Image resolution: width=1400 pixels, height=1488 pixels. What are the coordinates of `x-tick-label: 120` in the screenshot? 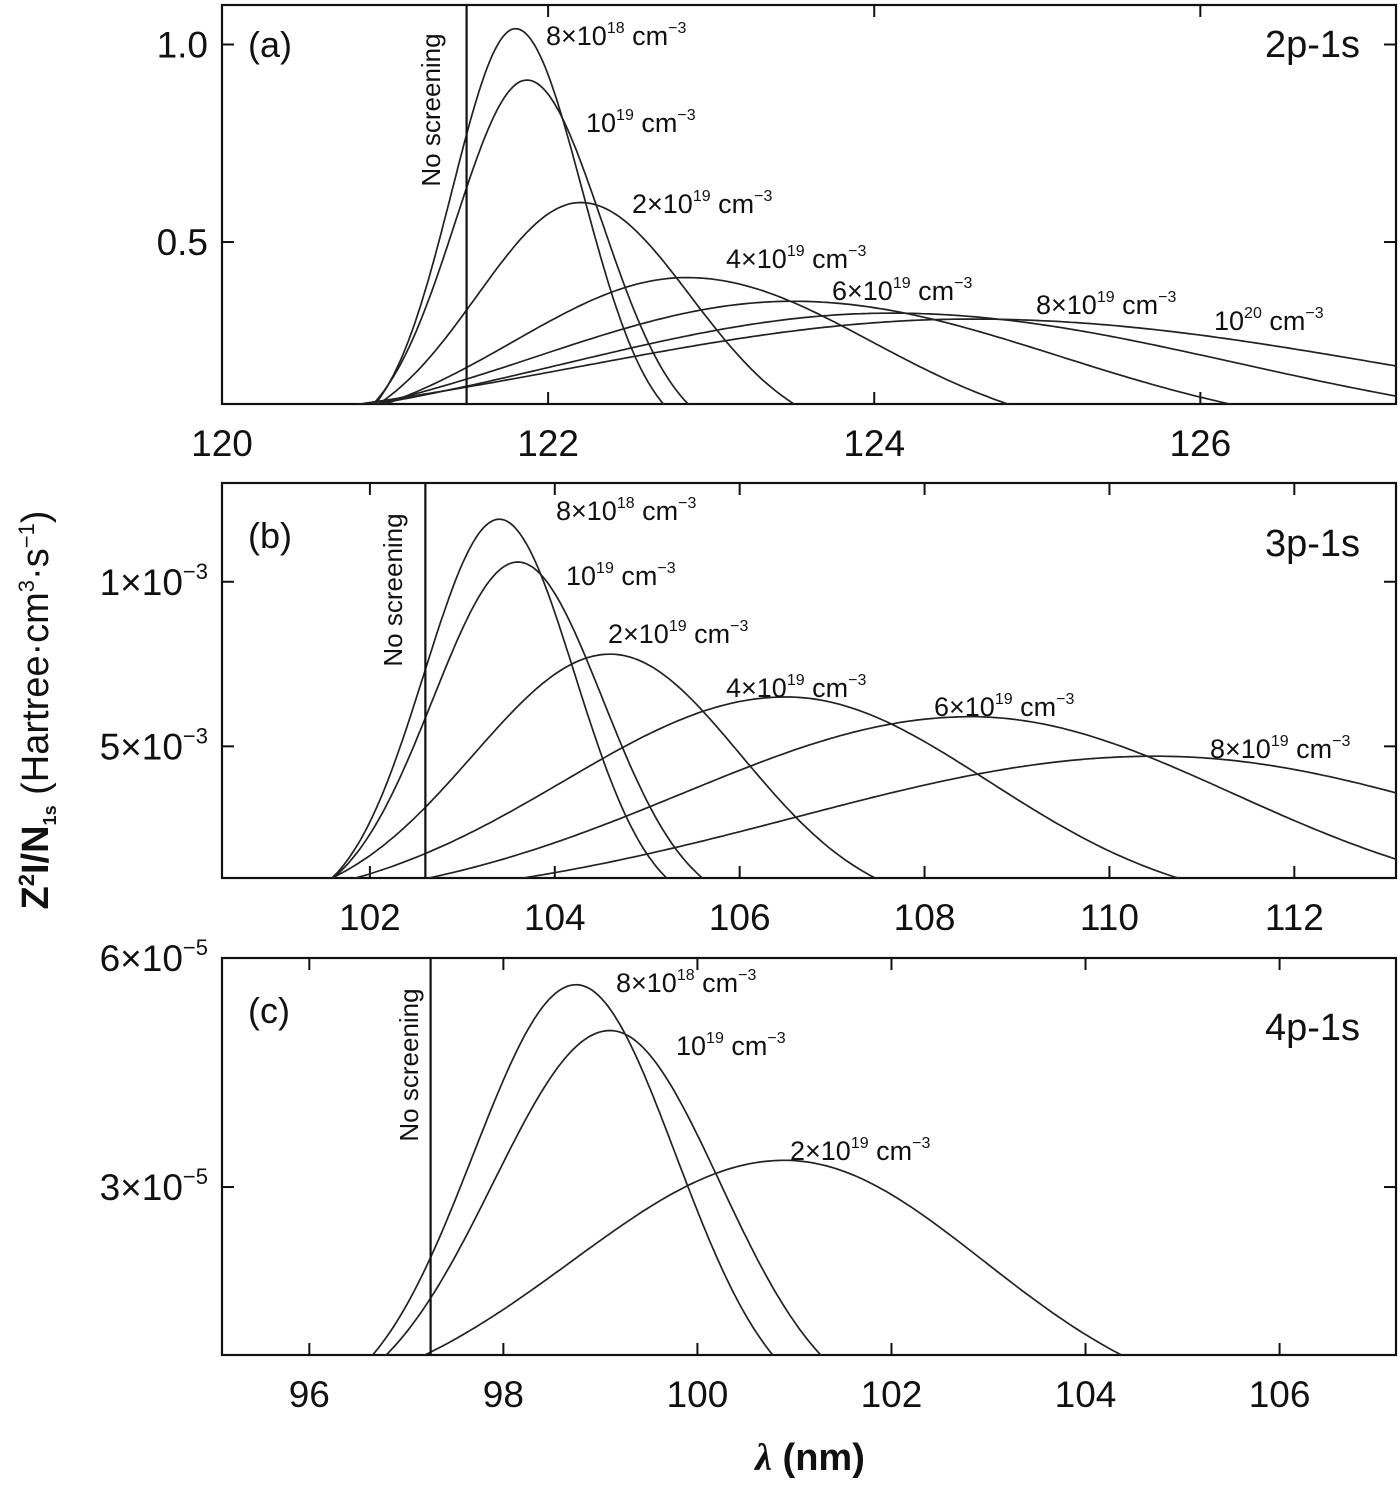 It's located at (222, 443).